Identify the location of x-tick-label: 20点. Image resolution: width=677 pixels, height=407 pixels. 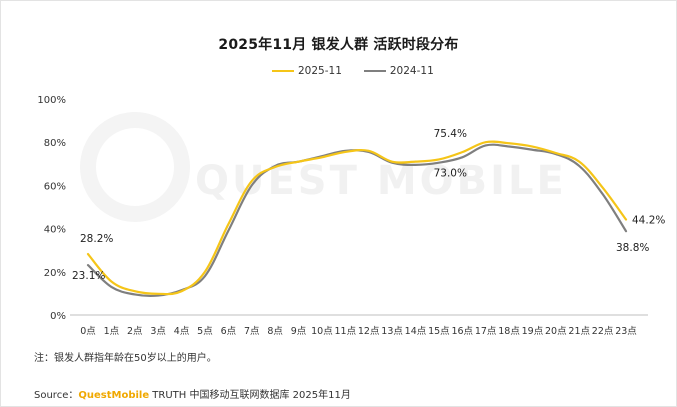
(556, 331).